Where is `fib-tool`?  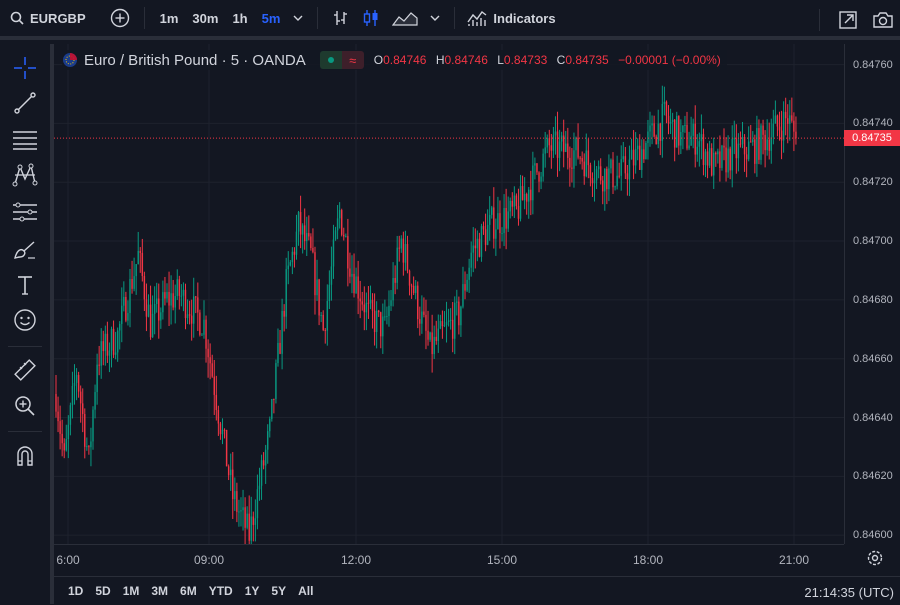
fib-tool is located at coordinates (25, 140).